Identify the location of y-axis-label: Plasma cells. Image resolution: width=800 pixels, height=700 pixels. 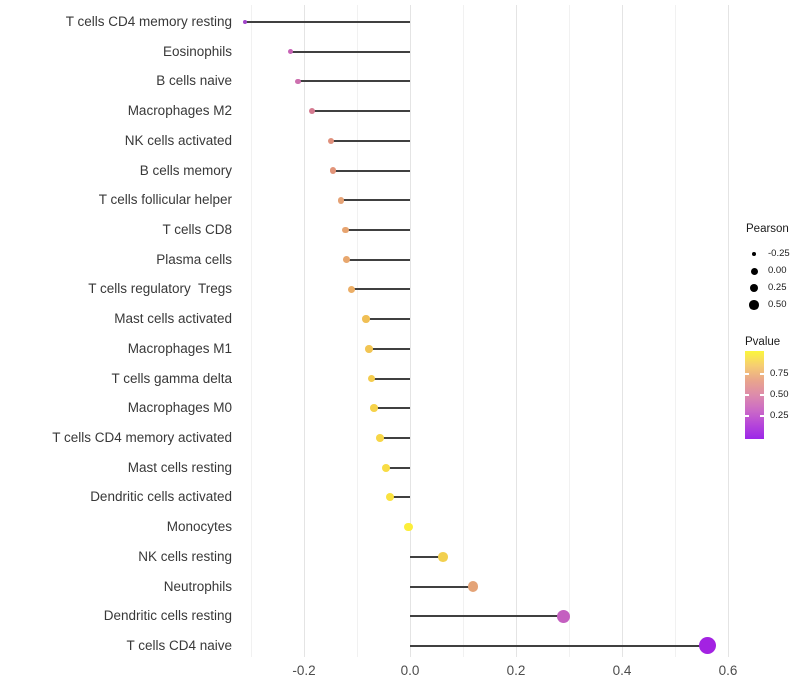
(194, 259).